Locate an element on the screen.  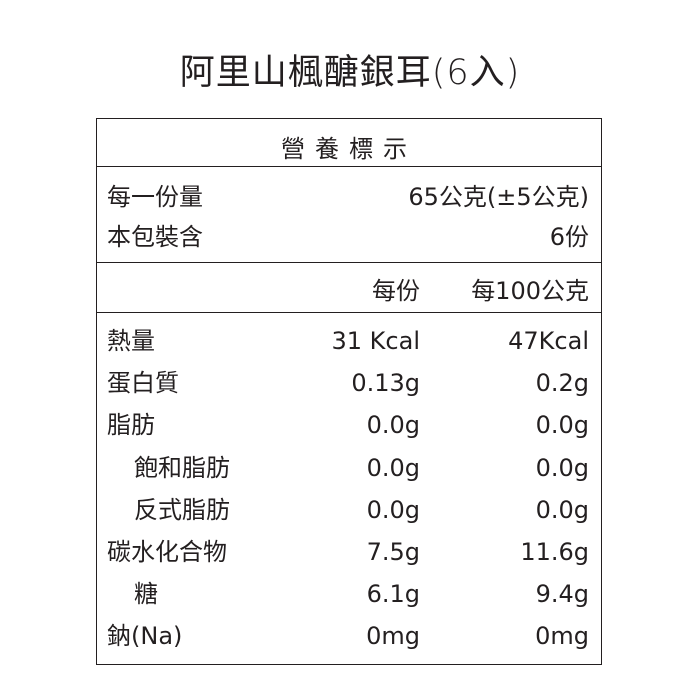
nutrient-name: 飽和脂肪 is located at coordinates (182, 467).